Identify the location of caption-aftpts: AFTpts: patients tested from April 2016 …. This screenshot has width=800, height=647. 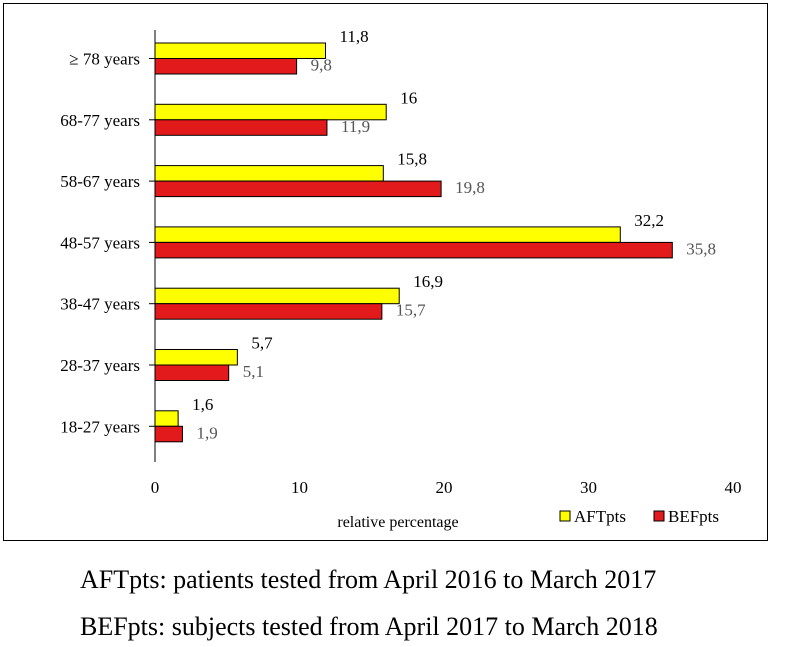
(368, 579).